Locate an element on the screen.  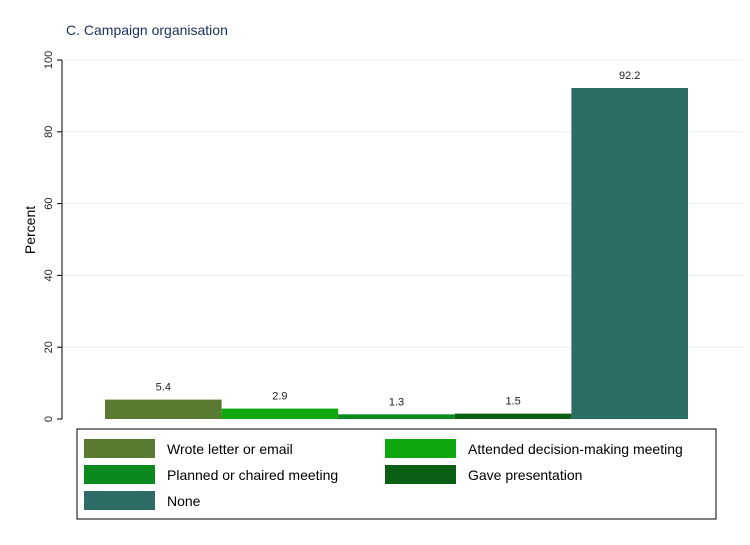
bar-value-label: 1.5 is located at coordinates (512, 402).